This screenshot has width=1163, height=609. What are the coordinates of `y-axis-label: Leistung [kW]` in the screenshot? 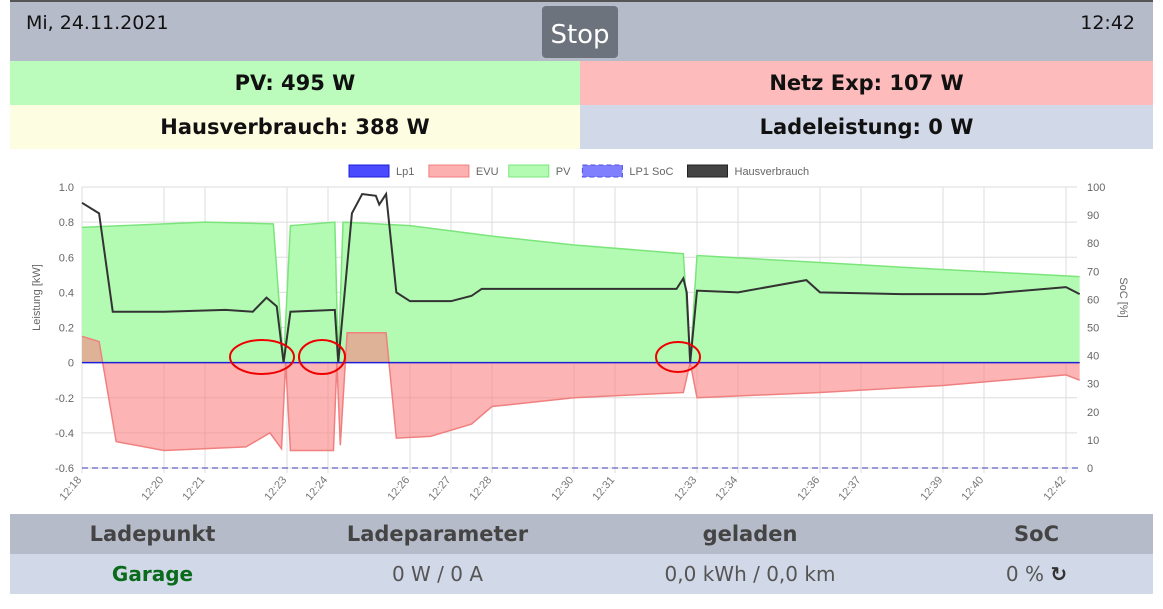 It's located at (37, 297).